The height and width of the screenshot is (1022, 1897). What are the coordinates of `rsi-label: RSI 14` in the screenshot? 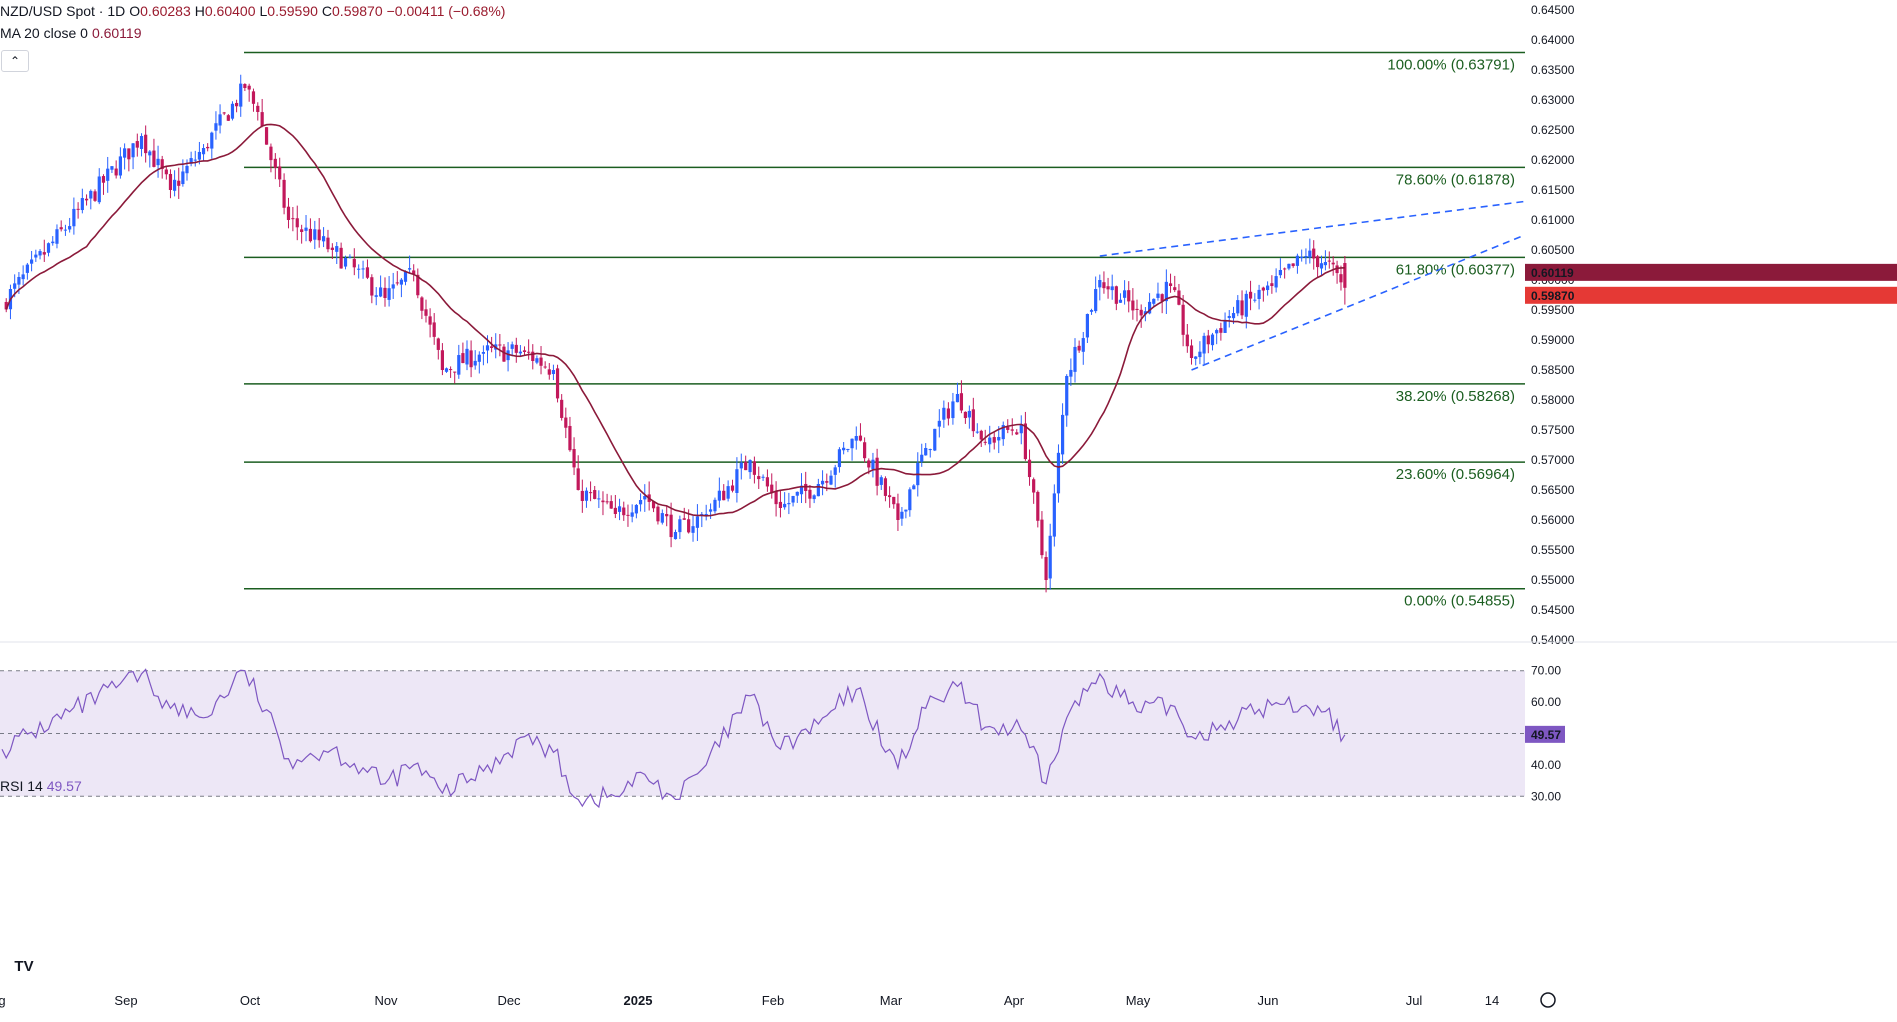 It's located at (21, 786).